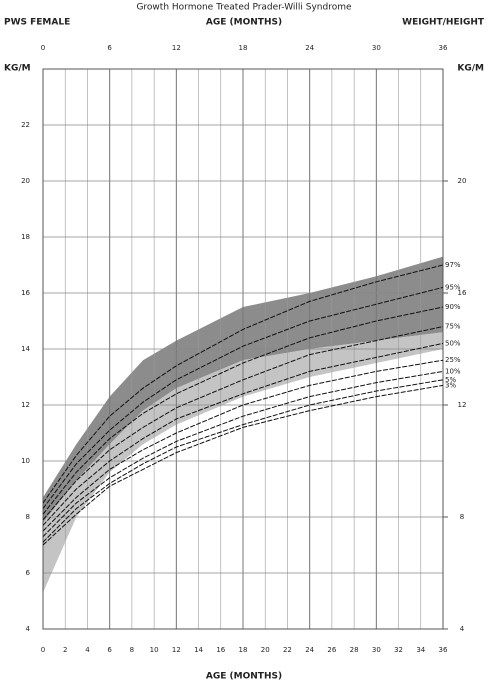 This screenshot has height=687, width=488. Describe the element at coordinates (28, 517) in the screenshot. I see `y-tick-label: 8` at that location.